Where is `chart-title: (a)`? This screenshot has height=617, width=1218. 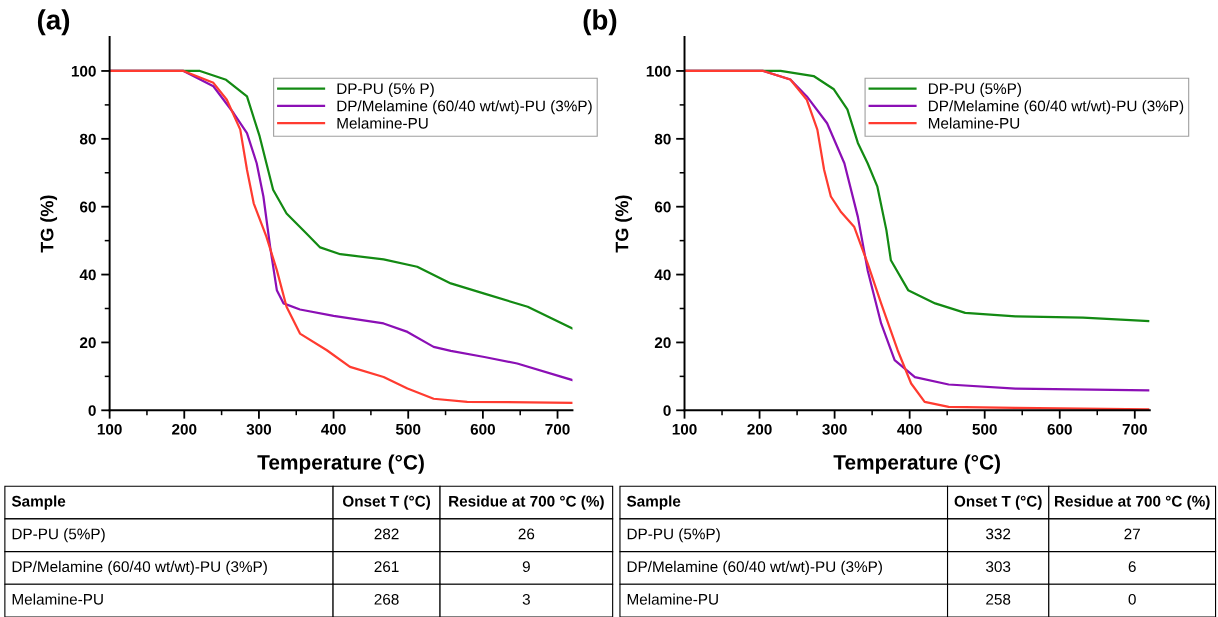 chart-title: (a) is located at coordinates (53, 22).